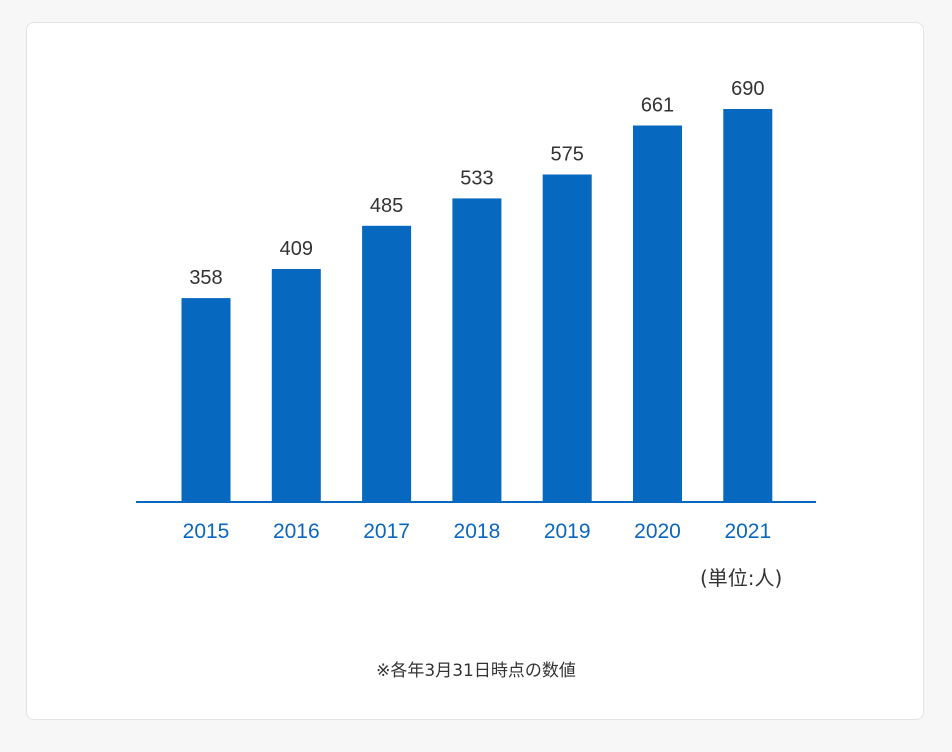  I want to click on value-label-2018: 533, so click(476, 178).